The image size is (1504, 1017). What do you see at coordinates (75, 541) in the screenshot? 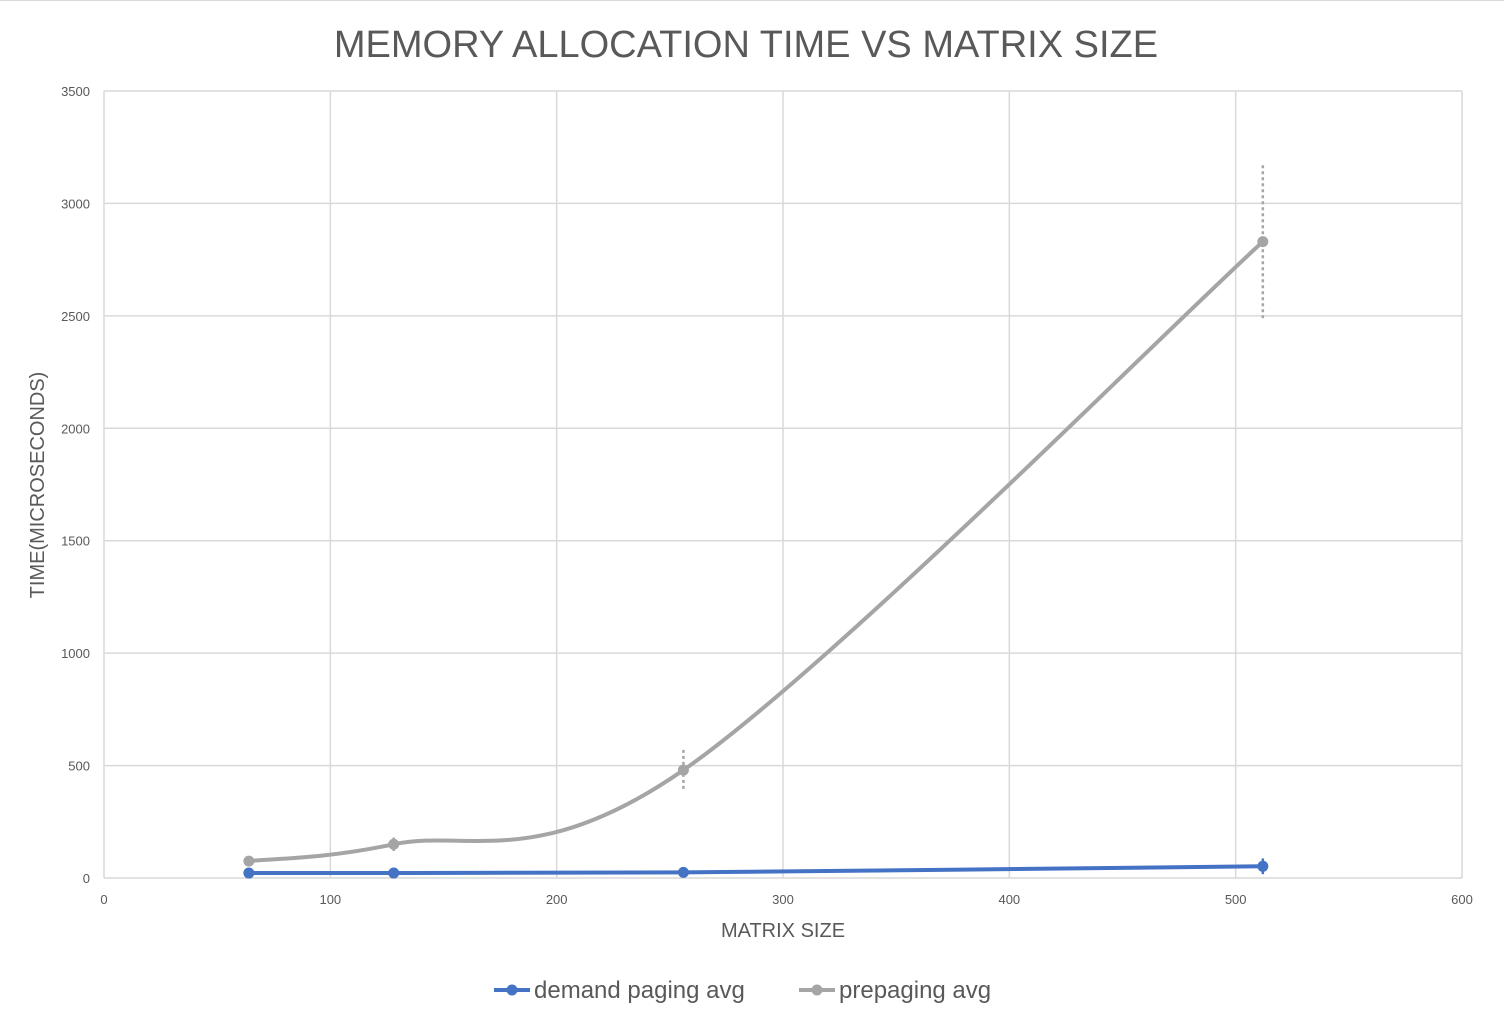
I see `y-tick-label: 1500` at bounding box center [75, 541].